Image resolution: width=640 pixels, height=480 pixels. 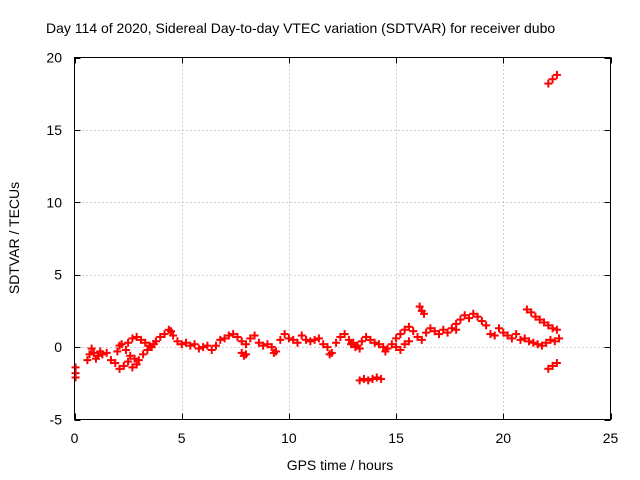 What do you see at coordinates (58, 347) in the screenshot?
I see `y-tick-label: 0` at bounding box center [58, 347].